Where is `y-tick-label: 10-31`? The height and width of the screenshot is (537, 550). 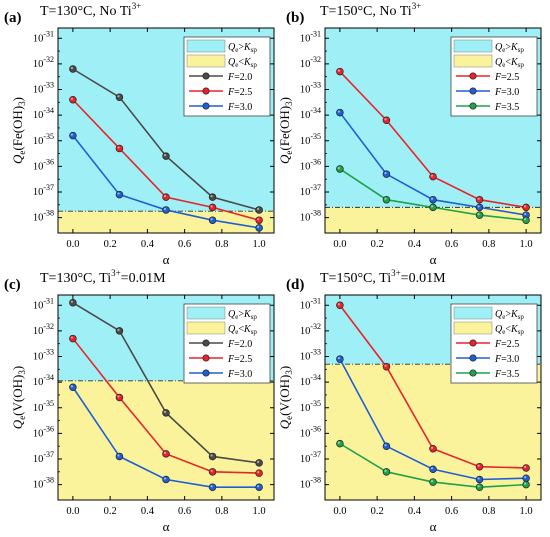
y-tick-label: 10-31 is located at coordinates (310, 303).